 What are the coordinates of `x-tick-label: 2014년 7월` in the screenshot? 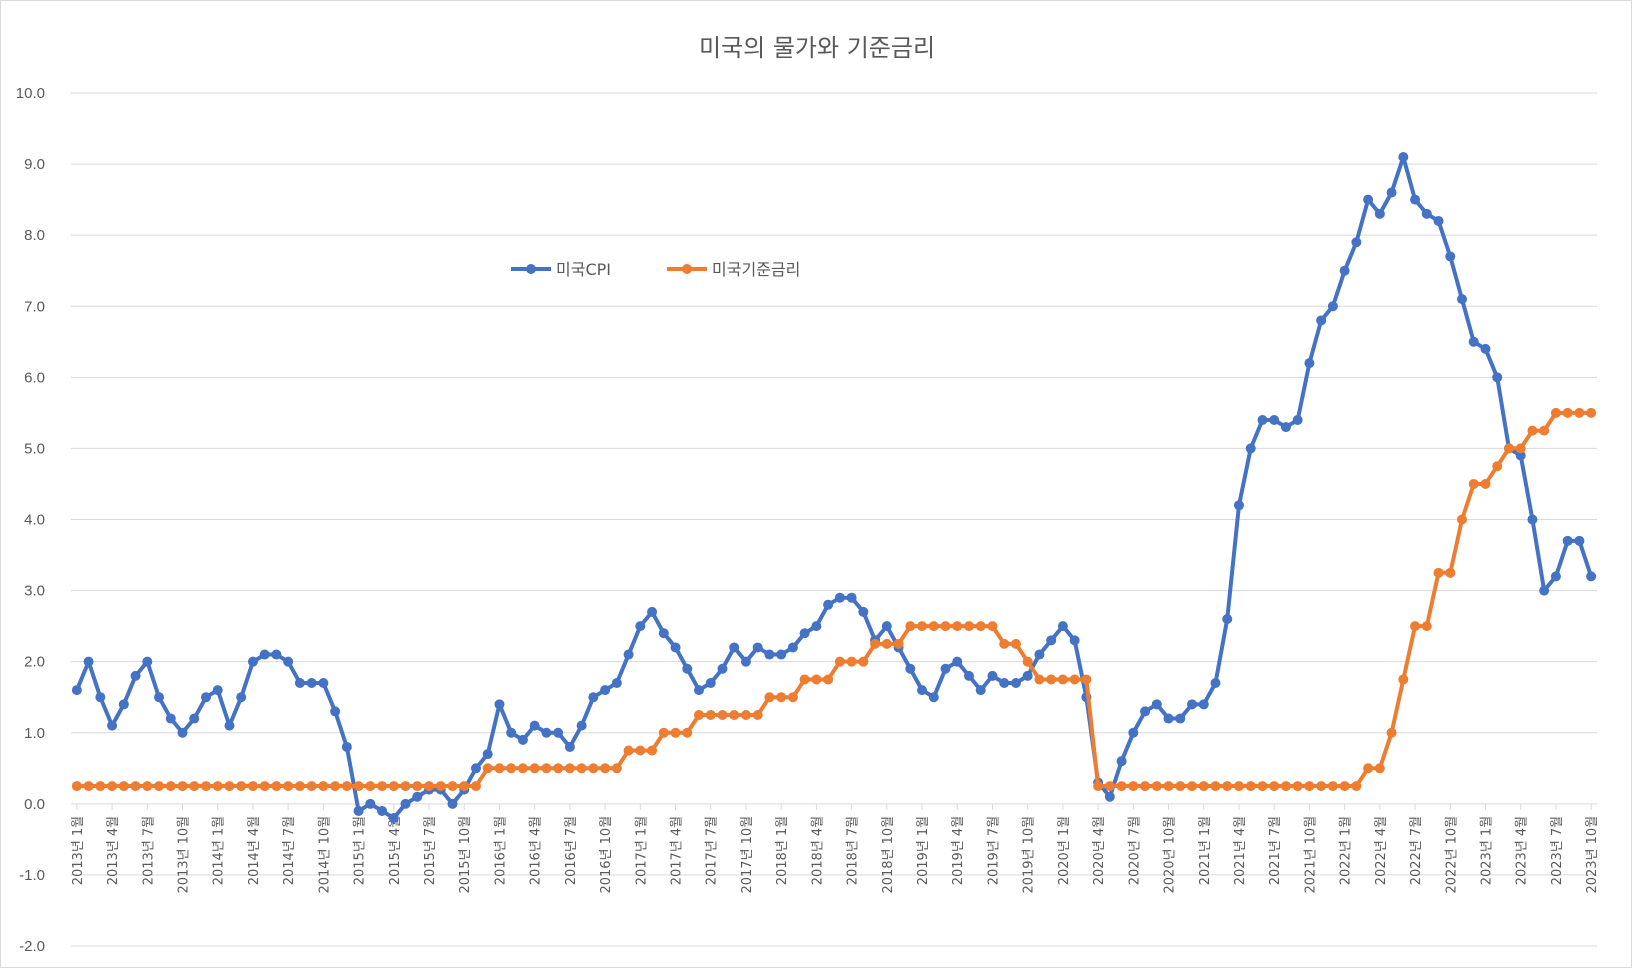 It's located at (289, 850).